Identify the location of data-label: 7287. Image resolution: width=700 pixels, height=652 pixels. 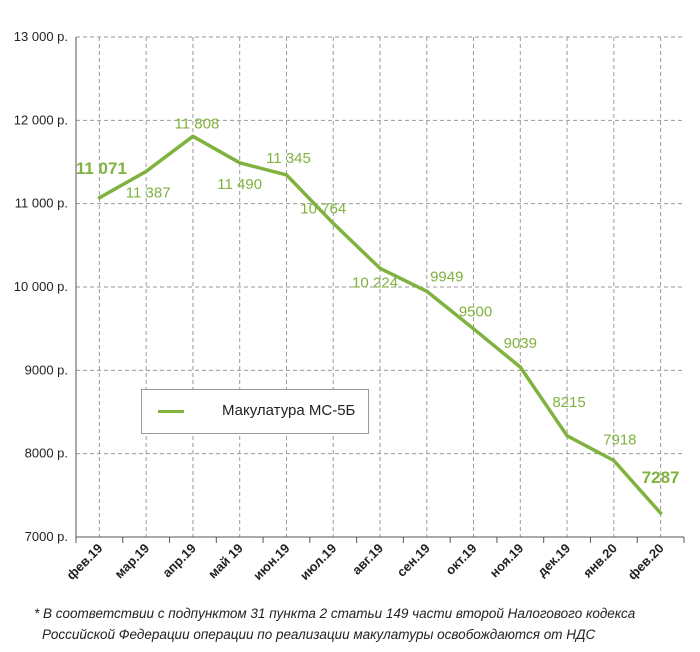
(661, 477).